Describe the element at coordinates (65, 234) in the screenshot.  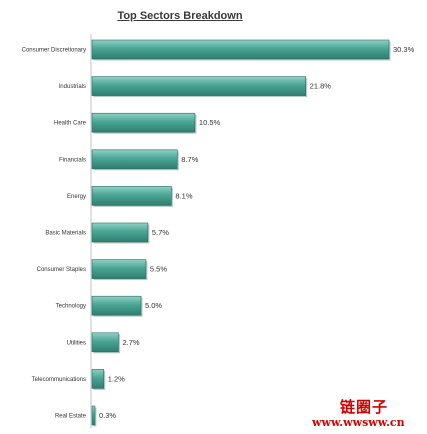
I see `category-label-basic-materials: Basic Materials` at that location.